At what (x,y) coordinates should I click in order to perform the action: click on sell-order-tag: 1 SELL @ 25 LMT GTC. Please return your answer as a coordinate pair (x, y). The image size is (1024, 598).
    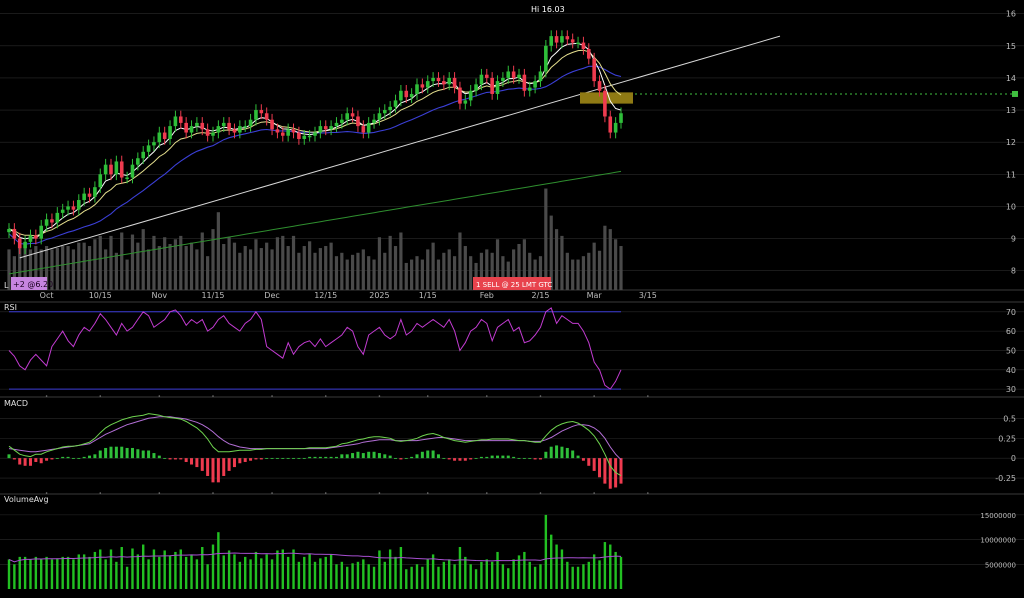
    Looking at the image, I should click on (514, 285).